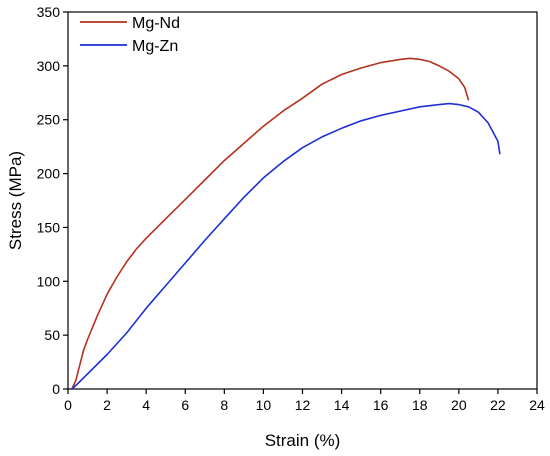  Describe the element at coordinates (49, 174) in the screenshot. I see `y-tick-label: 200` at that location.